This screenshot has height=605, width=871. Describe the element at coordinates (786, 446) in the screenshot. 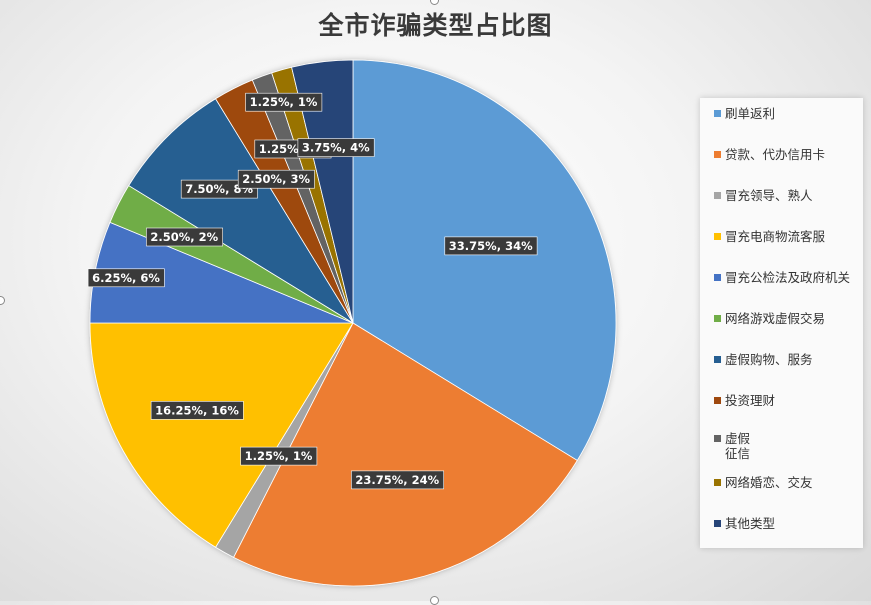

I see `legend-item: 虚假 征信` at that location.